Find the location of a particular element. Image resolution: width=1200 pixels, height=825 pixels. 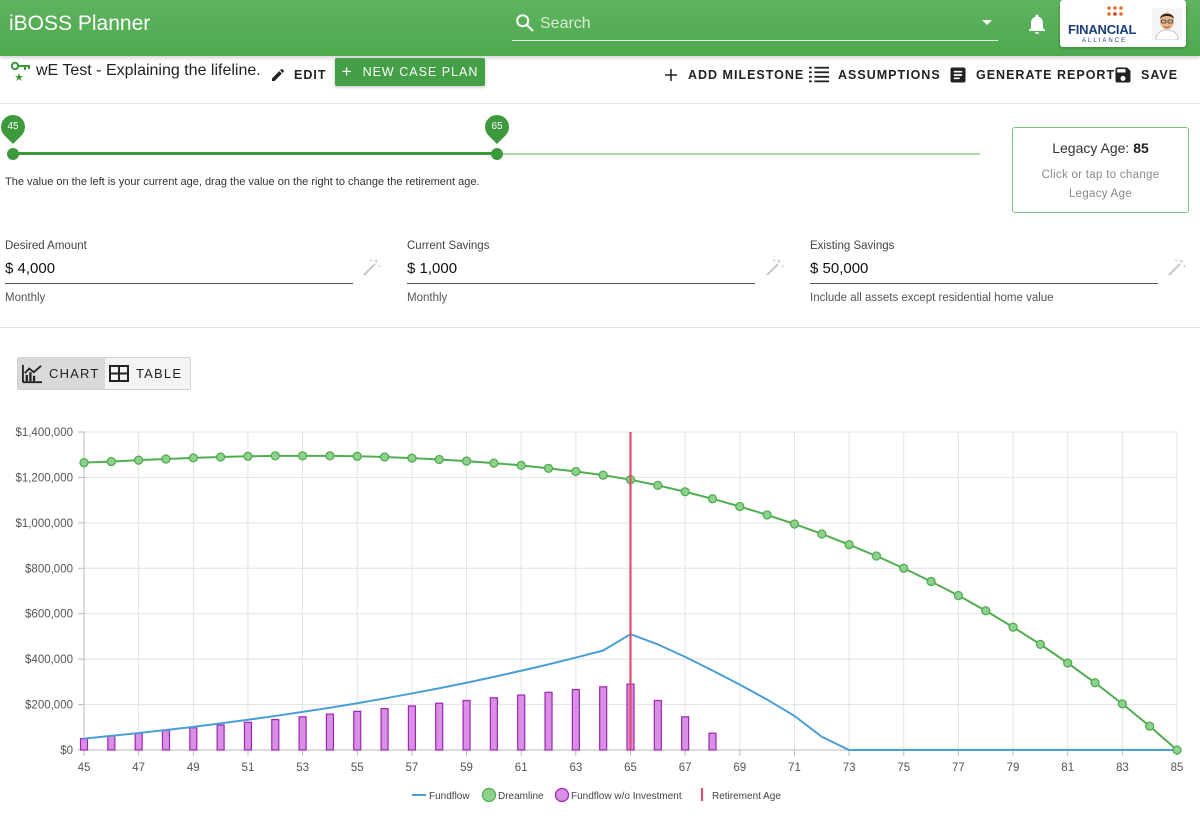

x-tick-label: 81 is located at coordinates (1067, 768).